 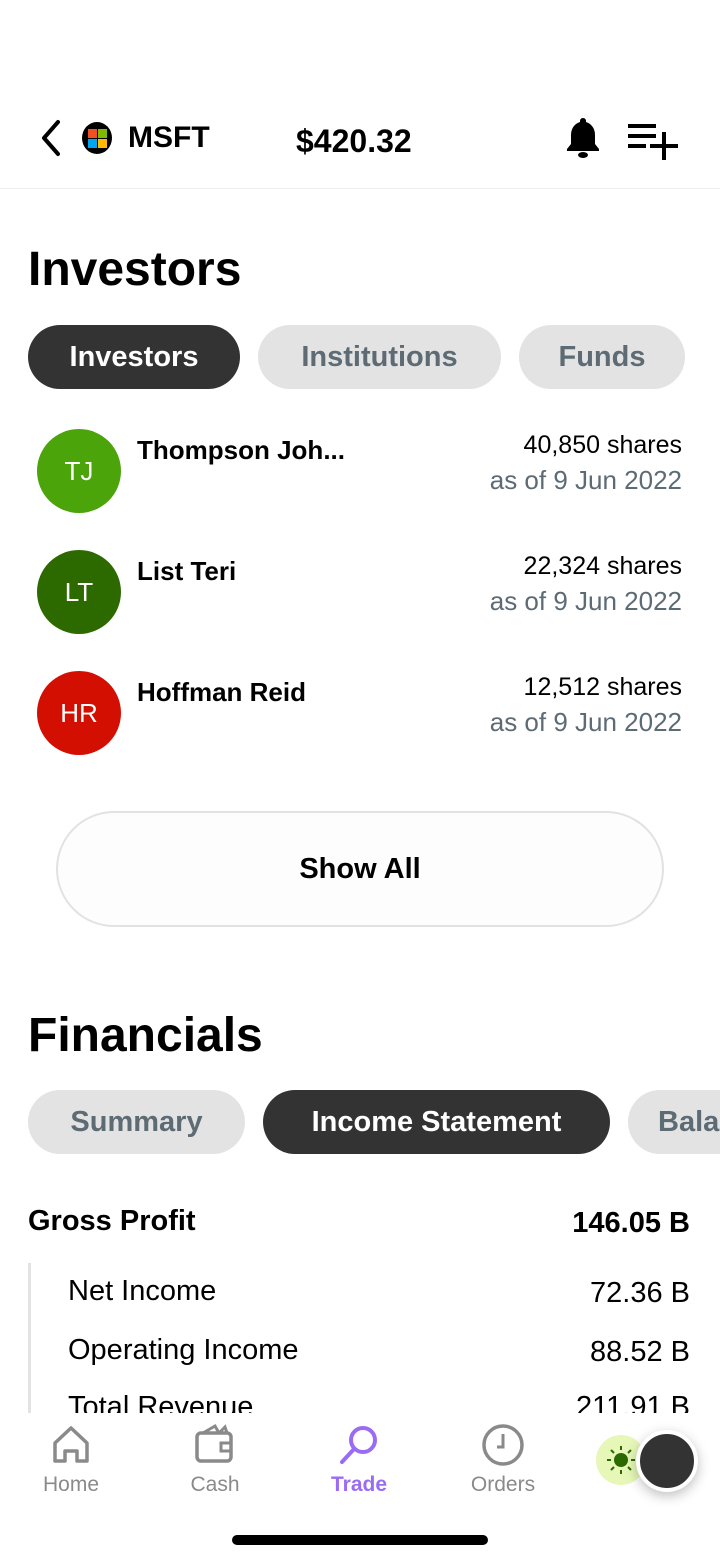 I want to click on financials-title: Financials, so click(x=145, y=1035).